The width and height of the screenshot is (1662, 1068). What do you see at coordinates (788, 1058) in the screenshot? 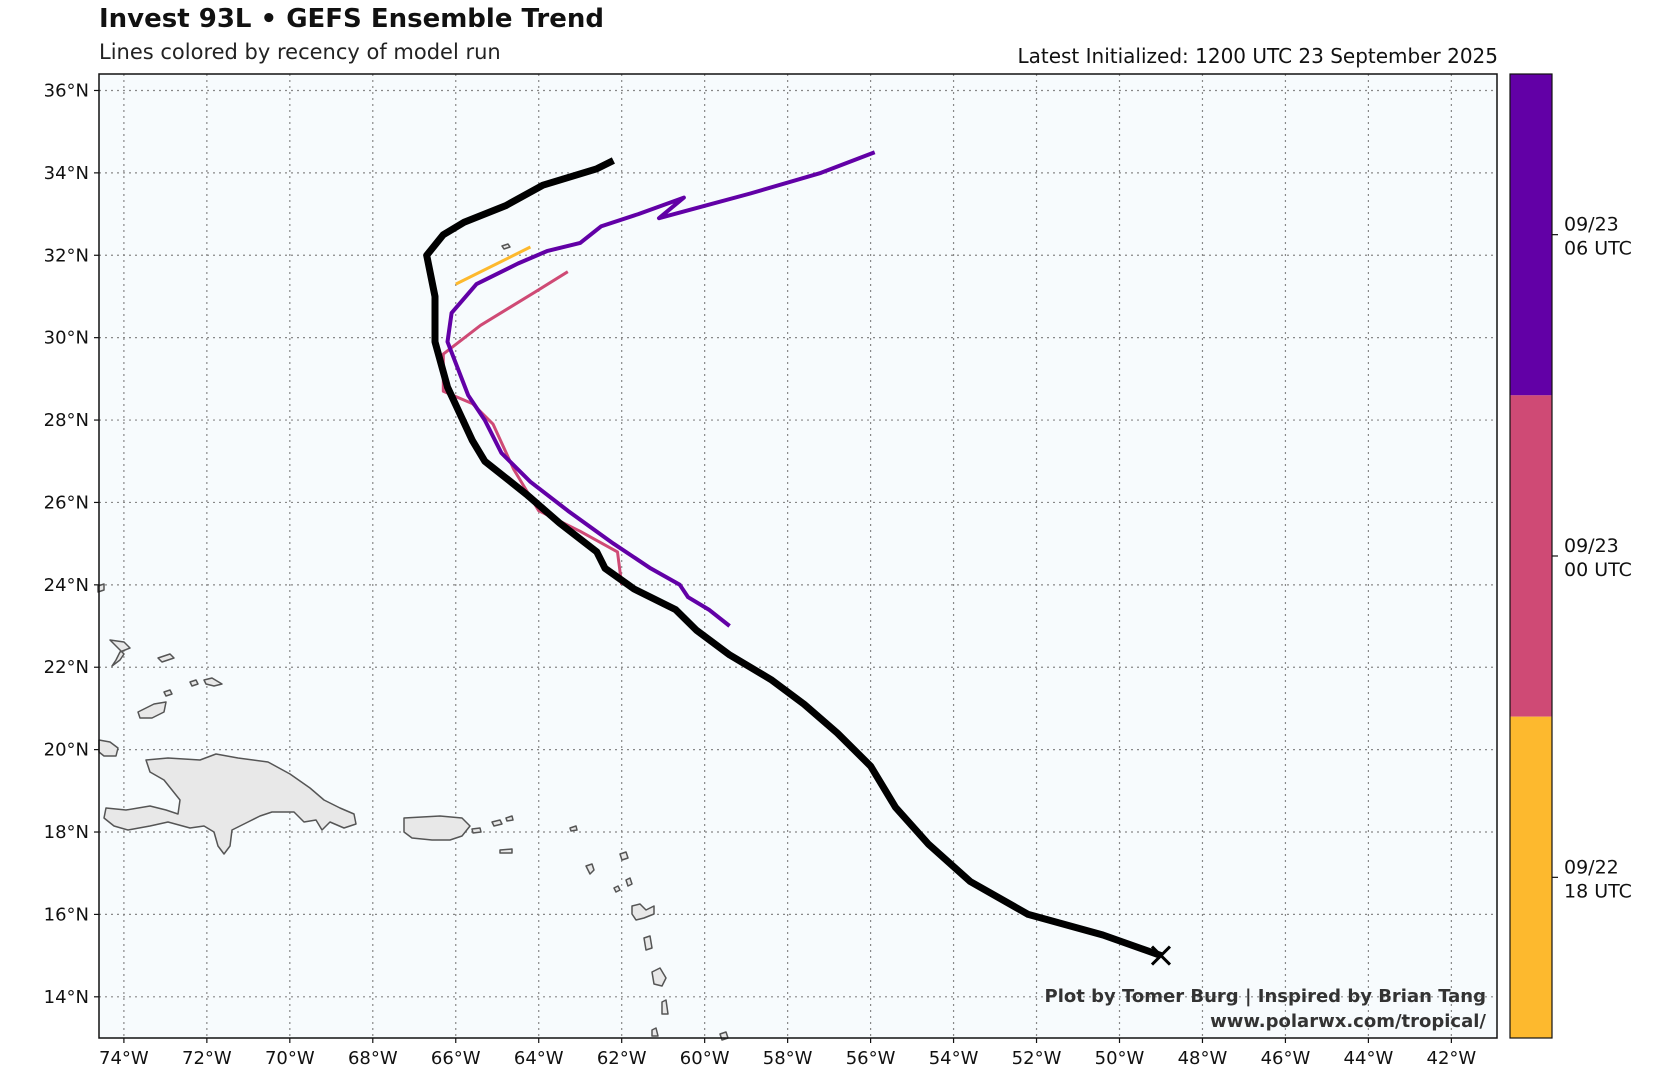
I see `tick-label-lon: 58°W` at bounding box center [788, 1058].